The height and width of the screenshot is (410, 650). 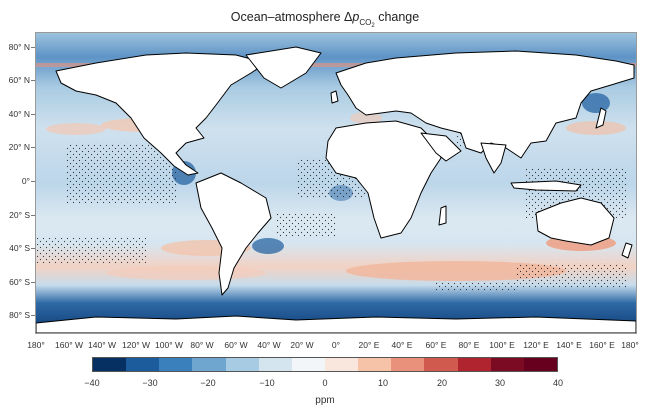 What do you see at coordinates (402, 345) in the screenshot?
I see `lon-label-40e: 40° E` at bounding box center [402, 345].